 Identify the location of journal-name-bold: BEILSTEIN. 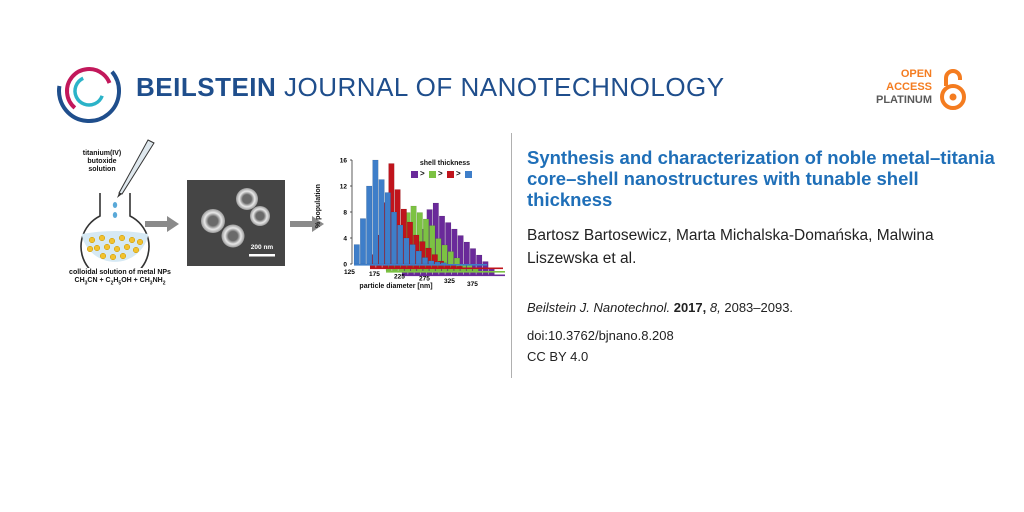
(206, 87).